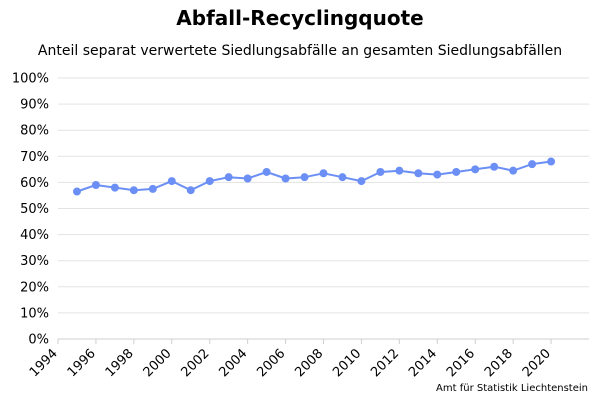 The width and height of the screenshot is (600, 400). What do you see at coordinates (34, 209) in the screenshot?
I see `y-tick-label-50: 50%` at bounding box center [34, 209].